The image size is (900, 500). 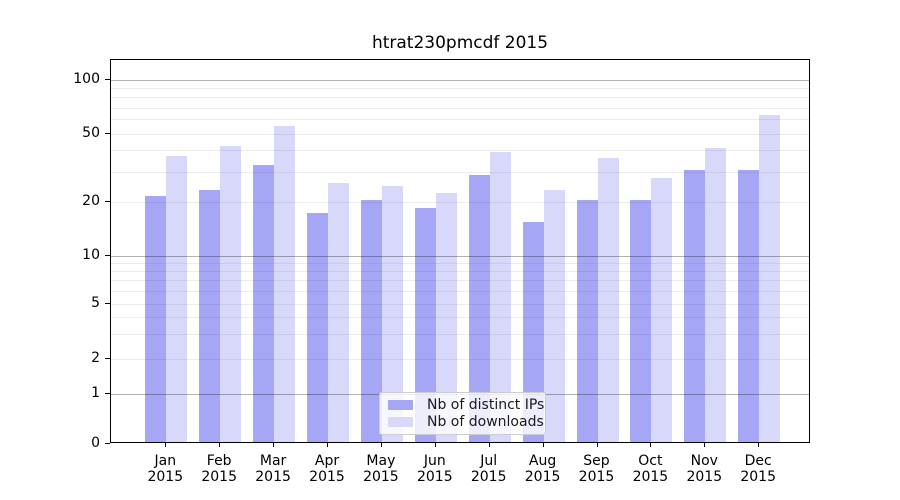 I want to click on bar-downloads-mar, so click(x=285, y=283).